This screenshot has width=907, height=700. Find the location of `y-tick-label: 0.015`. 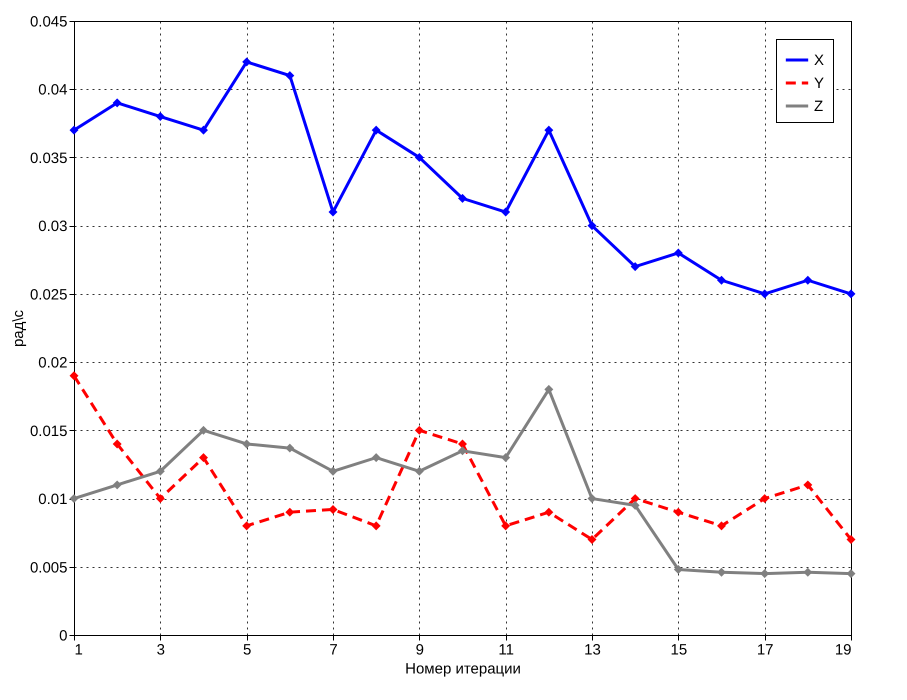

y-tick-label: 0.015 is located at coordinates (49, 431).